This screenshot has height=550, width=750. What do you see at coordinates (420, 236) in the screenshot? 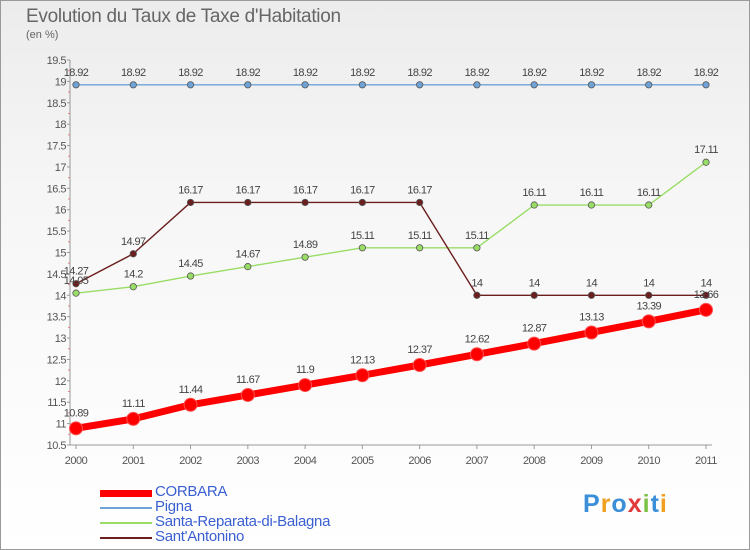
I see `data-label: 15.11` at bounding box center [420, 236].